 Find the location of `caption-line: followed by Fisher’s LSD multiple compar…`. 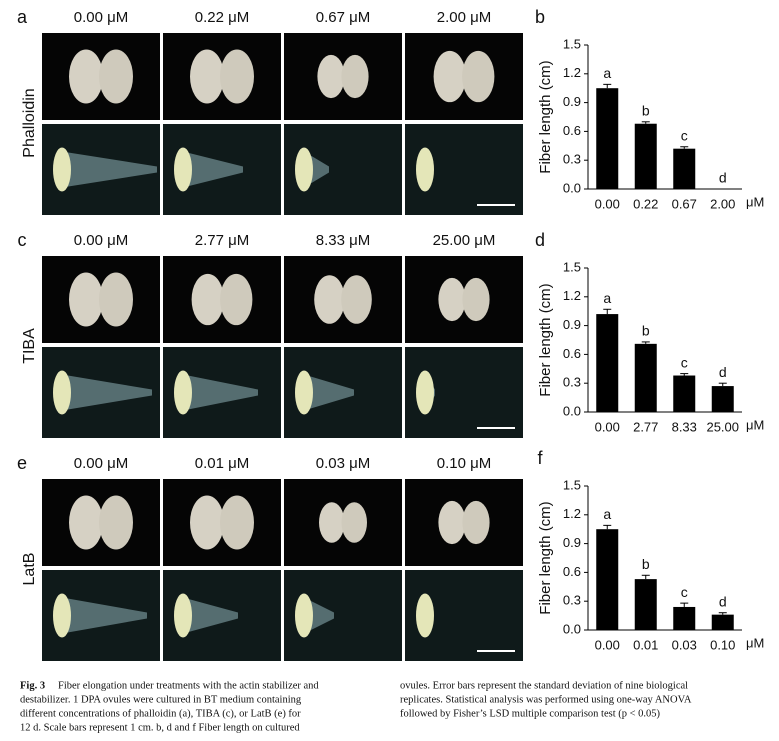

caption-line: followed by Fisher’s LSD multiple compar… is located at coordinates (530, 713).